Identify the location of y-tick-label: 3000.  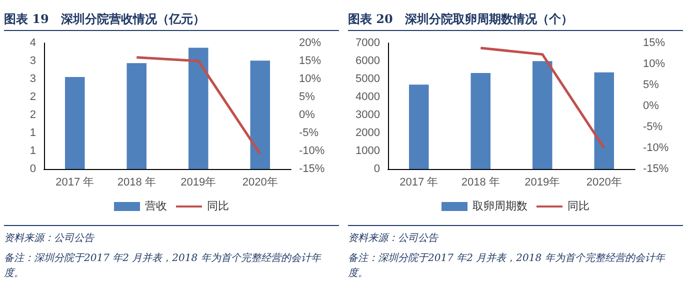
(368, 115).